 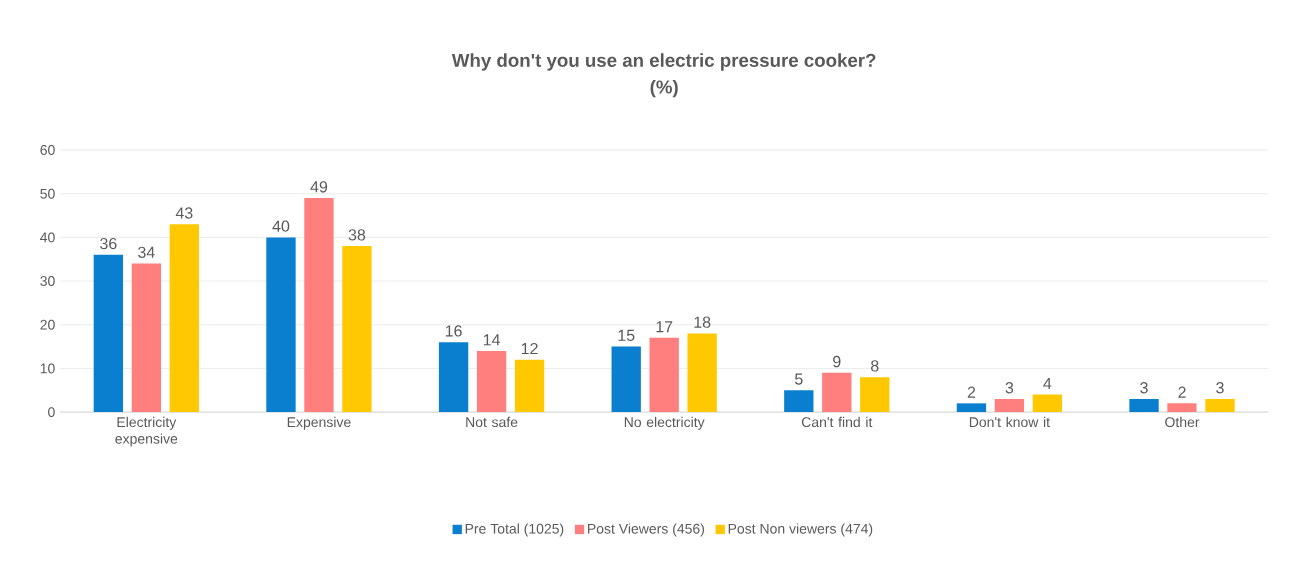 I want to click on y-tick-label: 40, so click(x=47, y=237).